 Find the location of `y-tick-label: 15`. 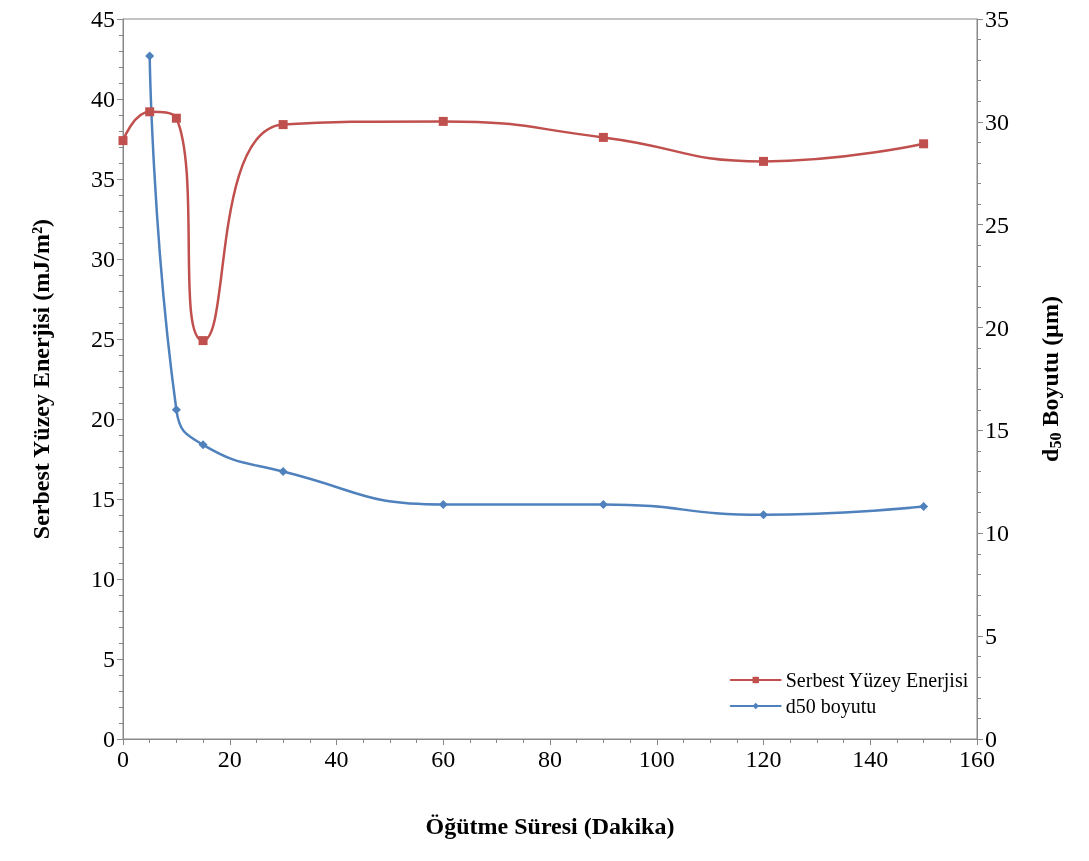

y-tick-label: 15 is located at coordinates (103, 499).